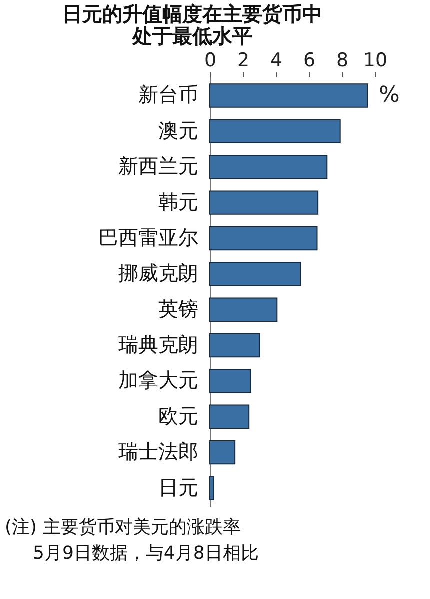 Image resolution: width=430 pixels, height=599 pixels. I want to click on x-tick-label: 4, so click(276, 61).